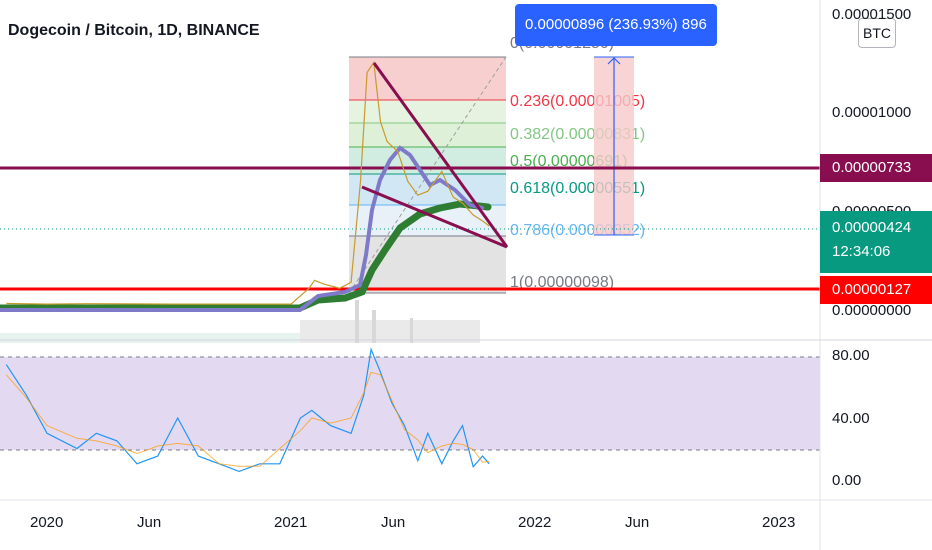 Image resolution: width=932 pixels, height=550 pixels. I want to click on support-price-value: 0.00000127, so click(872, 289).